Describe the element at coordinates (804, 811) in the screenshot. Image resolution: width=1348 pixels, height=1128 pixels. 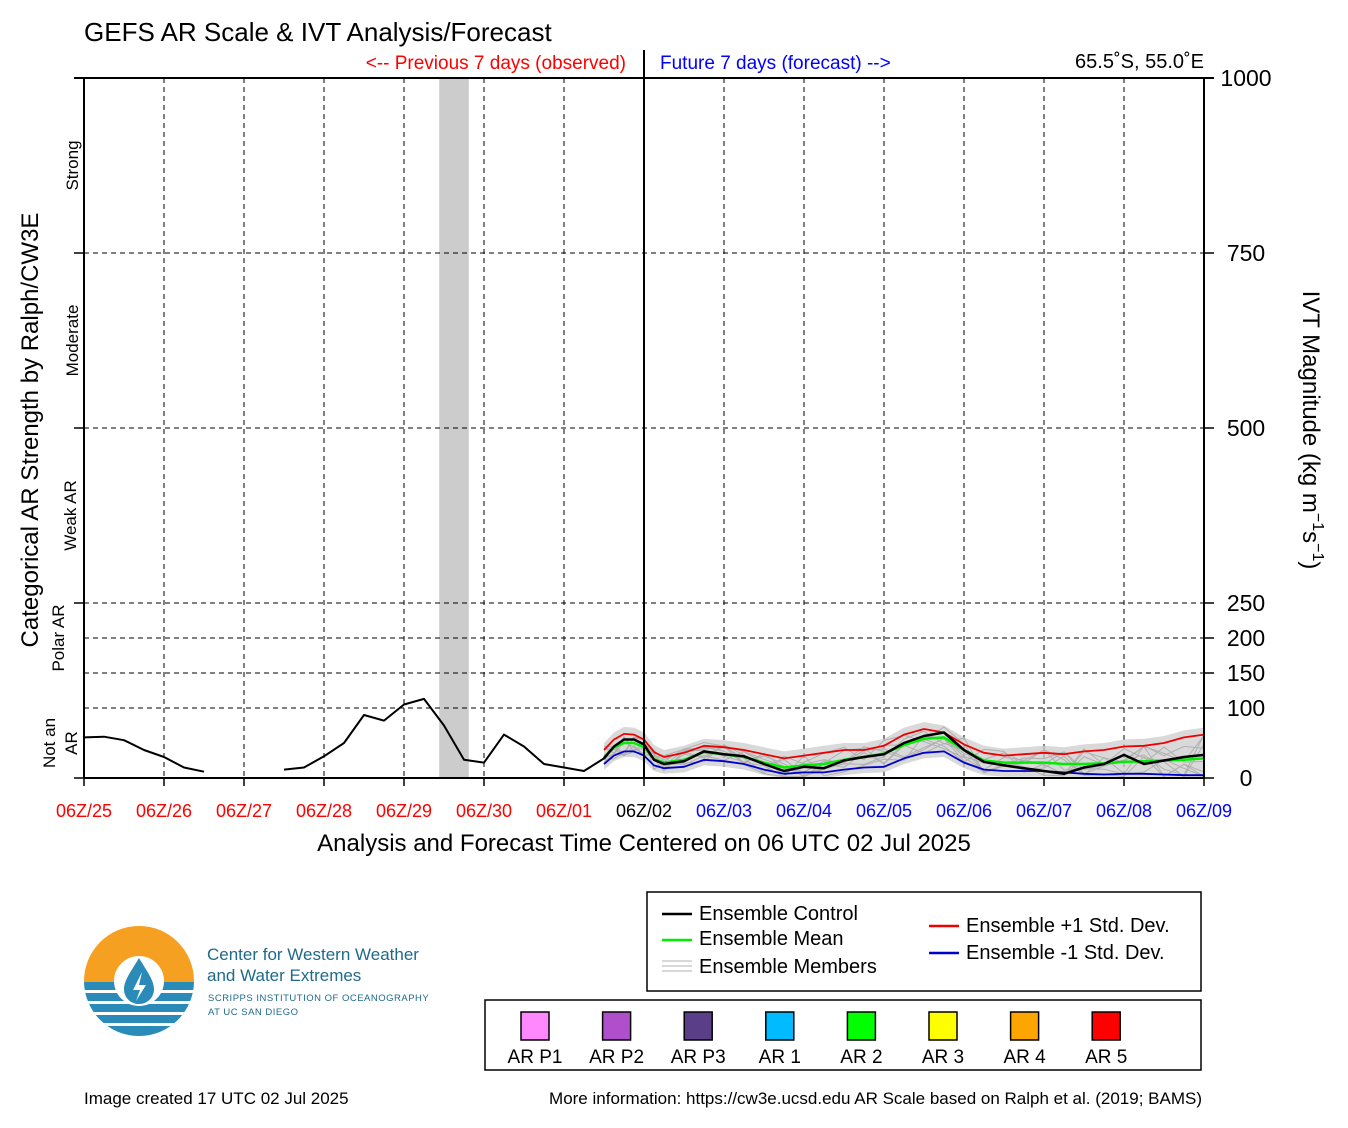
I see `xtick-label-06Z/04: 06Z/04` at that location.